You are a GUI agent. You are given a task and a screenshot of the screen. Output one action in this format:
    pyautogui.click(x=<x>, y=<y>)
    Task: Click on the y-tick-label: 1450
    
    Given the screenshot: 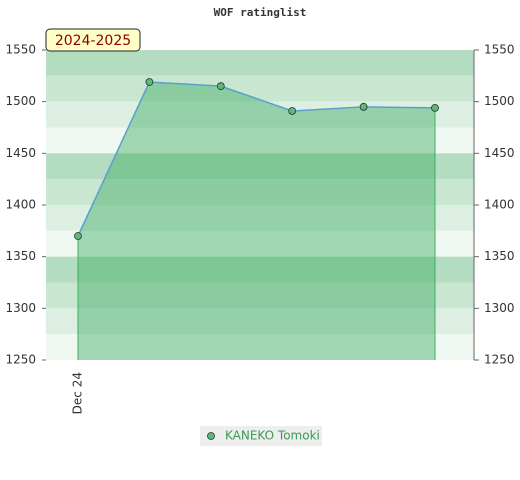 What is the action you would take?
    pyautogui.click(x=20, y=153)
    